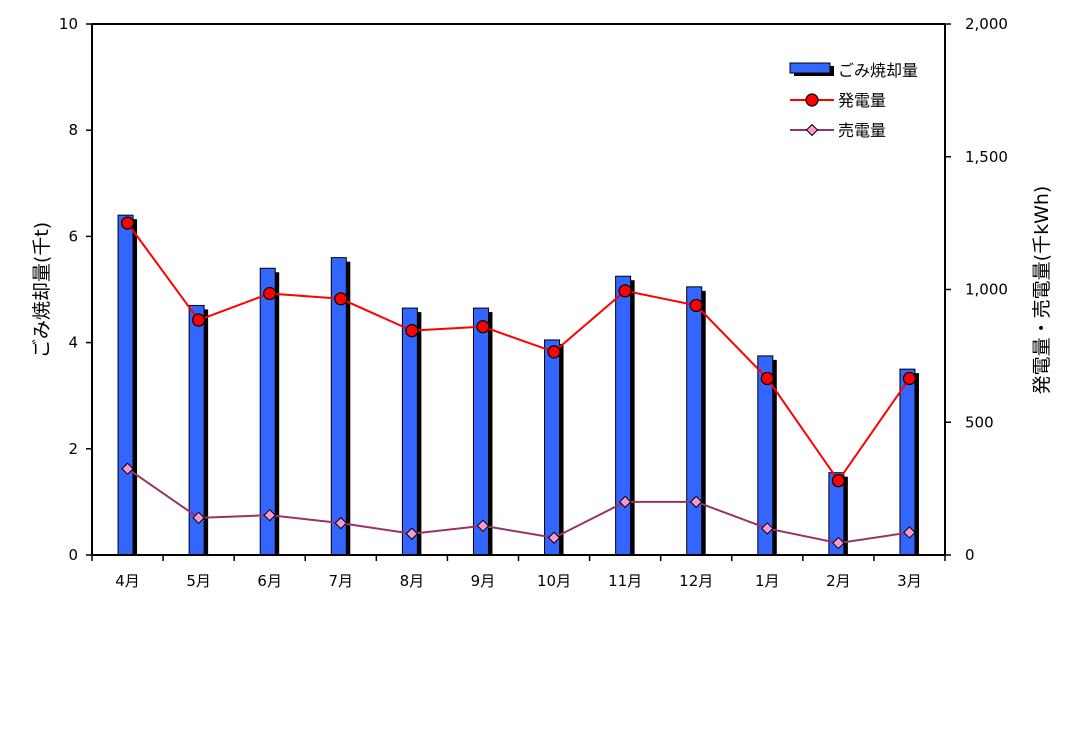 This screenshot has height=739, width=1074. What do you see at coordinates (696, 581) in the screenshot?
I see `x-tick-label: 12月` at bounding box center [696, 581].